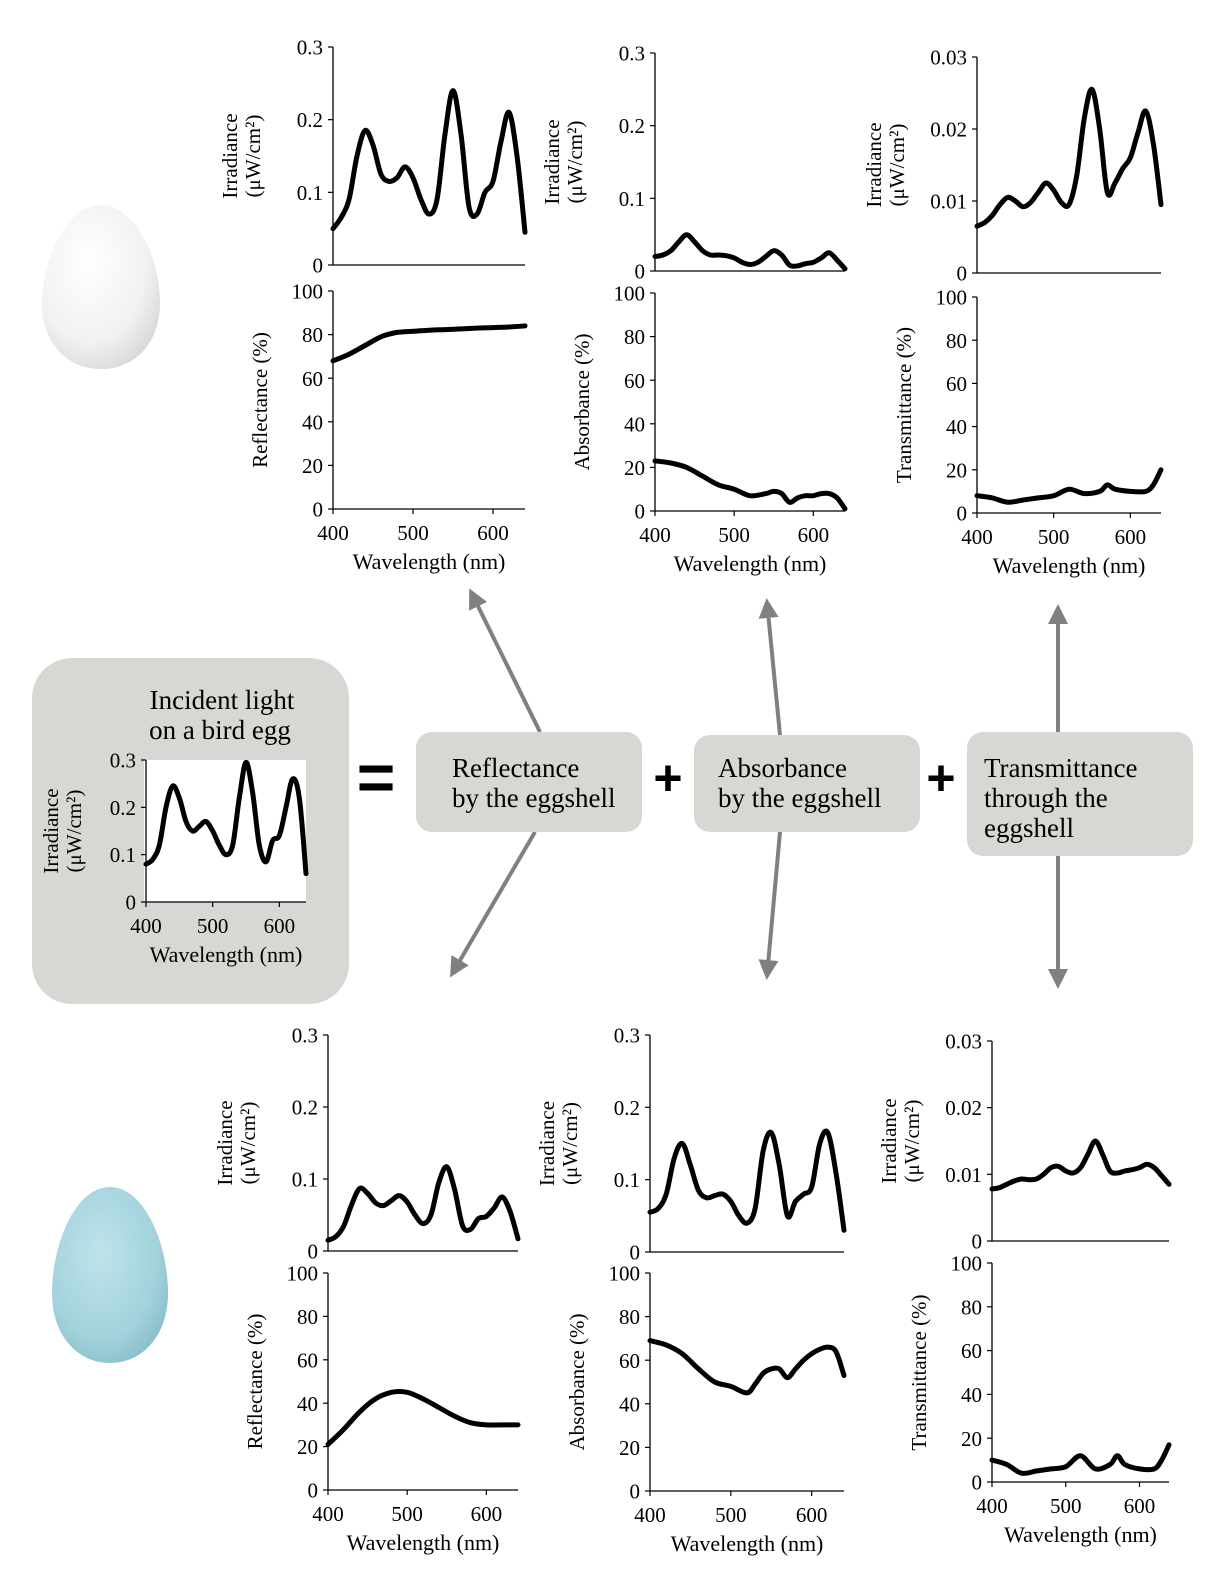 Image resolution: width=1224 pixels, height=1582 pixels. What do you see at coordinates (667, 778) in the screenshot?
I see `plus-sign-1: +` at bounding box center [667, 778].